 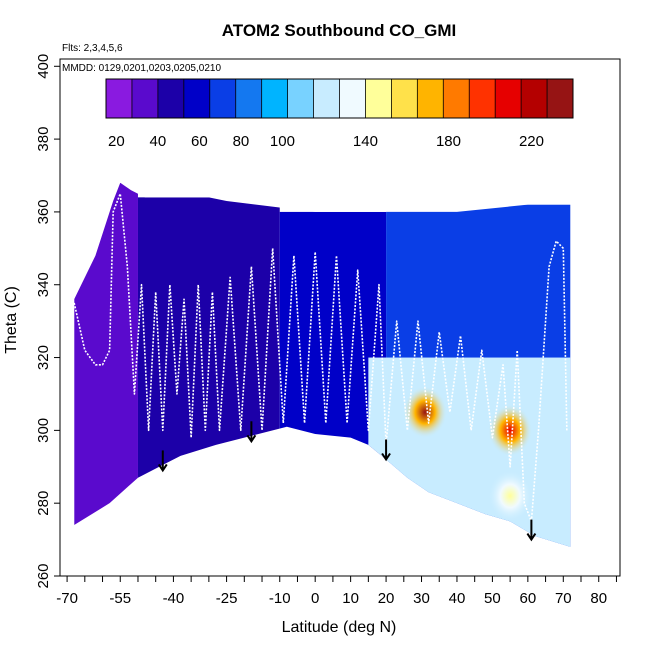 What do you see at coordinates (43, 66) in the screenshot?
I see `y-tick-label: 400` at bounding box center [43, 66].